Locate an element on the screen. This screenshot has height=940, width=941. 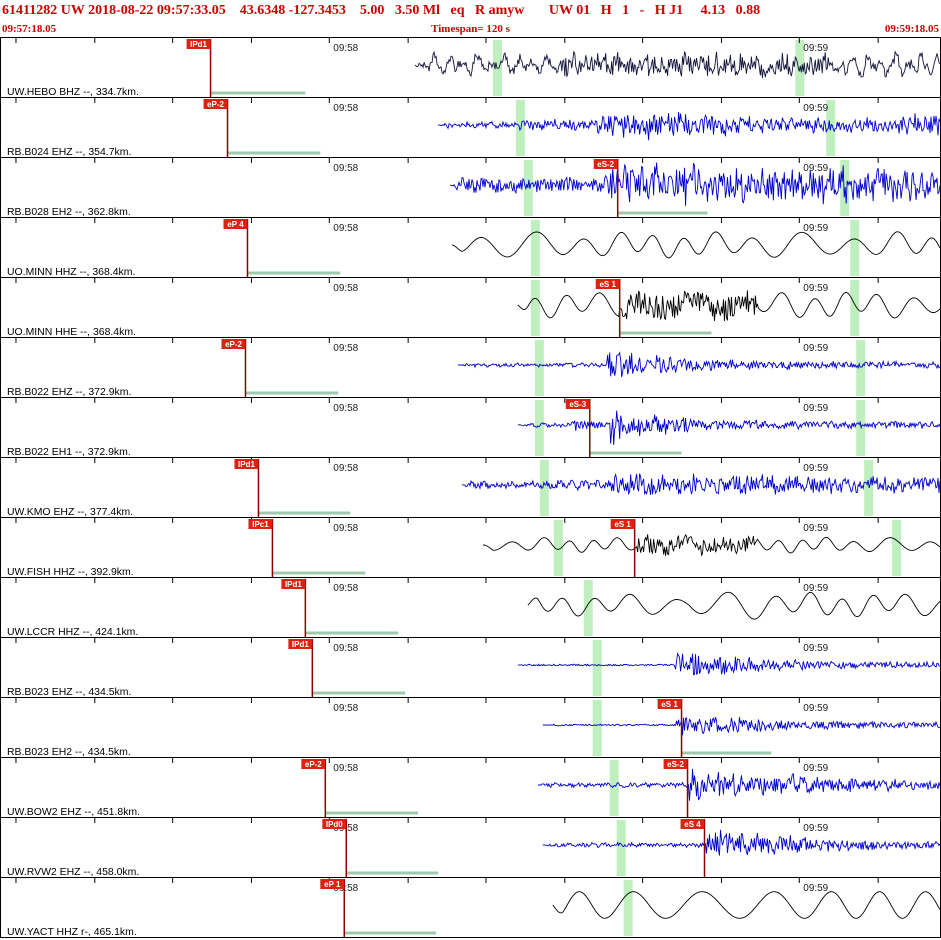
station-label: RB.B022 EHZ --, 372.9km. is located at coordinates (69, 392).